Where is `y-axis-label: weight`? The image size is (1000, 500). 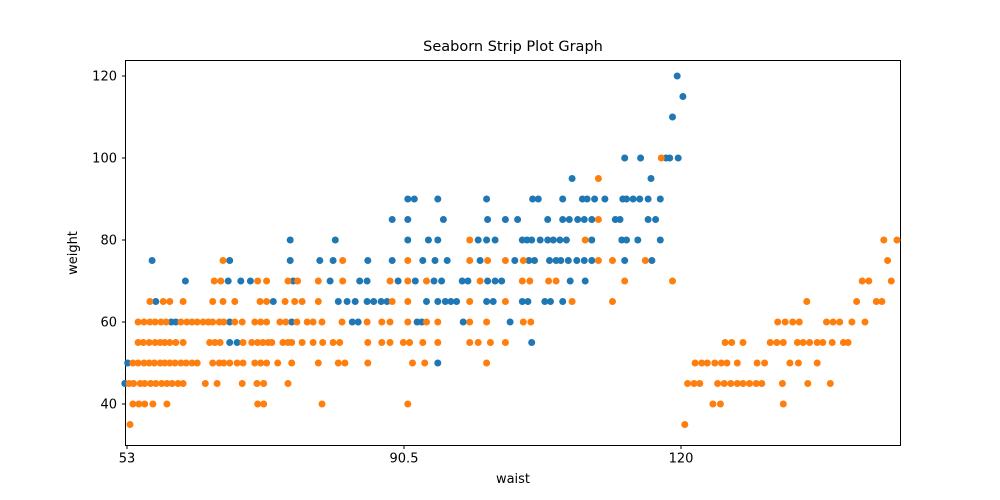 y-axis-label: weight is located at coordinates (73, 253).